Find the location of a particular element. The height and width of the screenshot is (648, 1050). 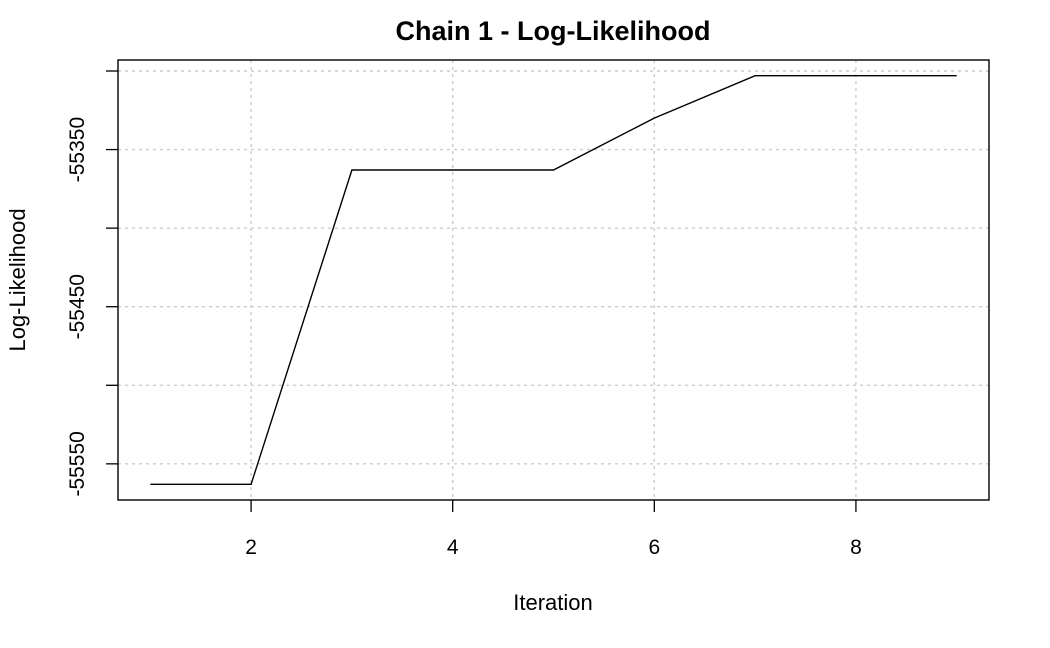

x-axis-title: Iteration is located at coordinates (553, 602).